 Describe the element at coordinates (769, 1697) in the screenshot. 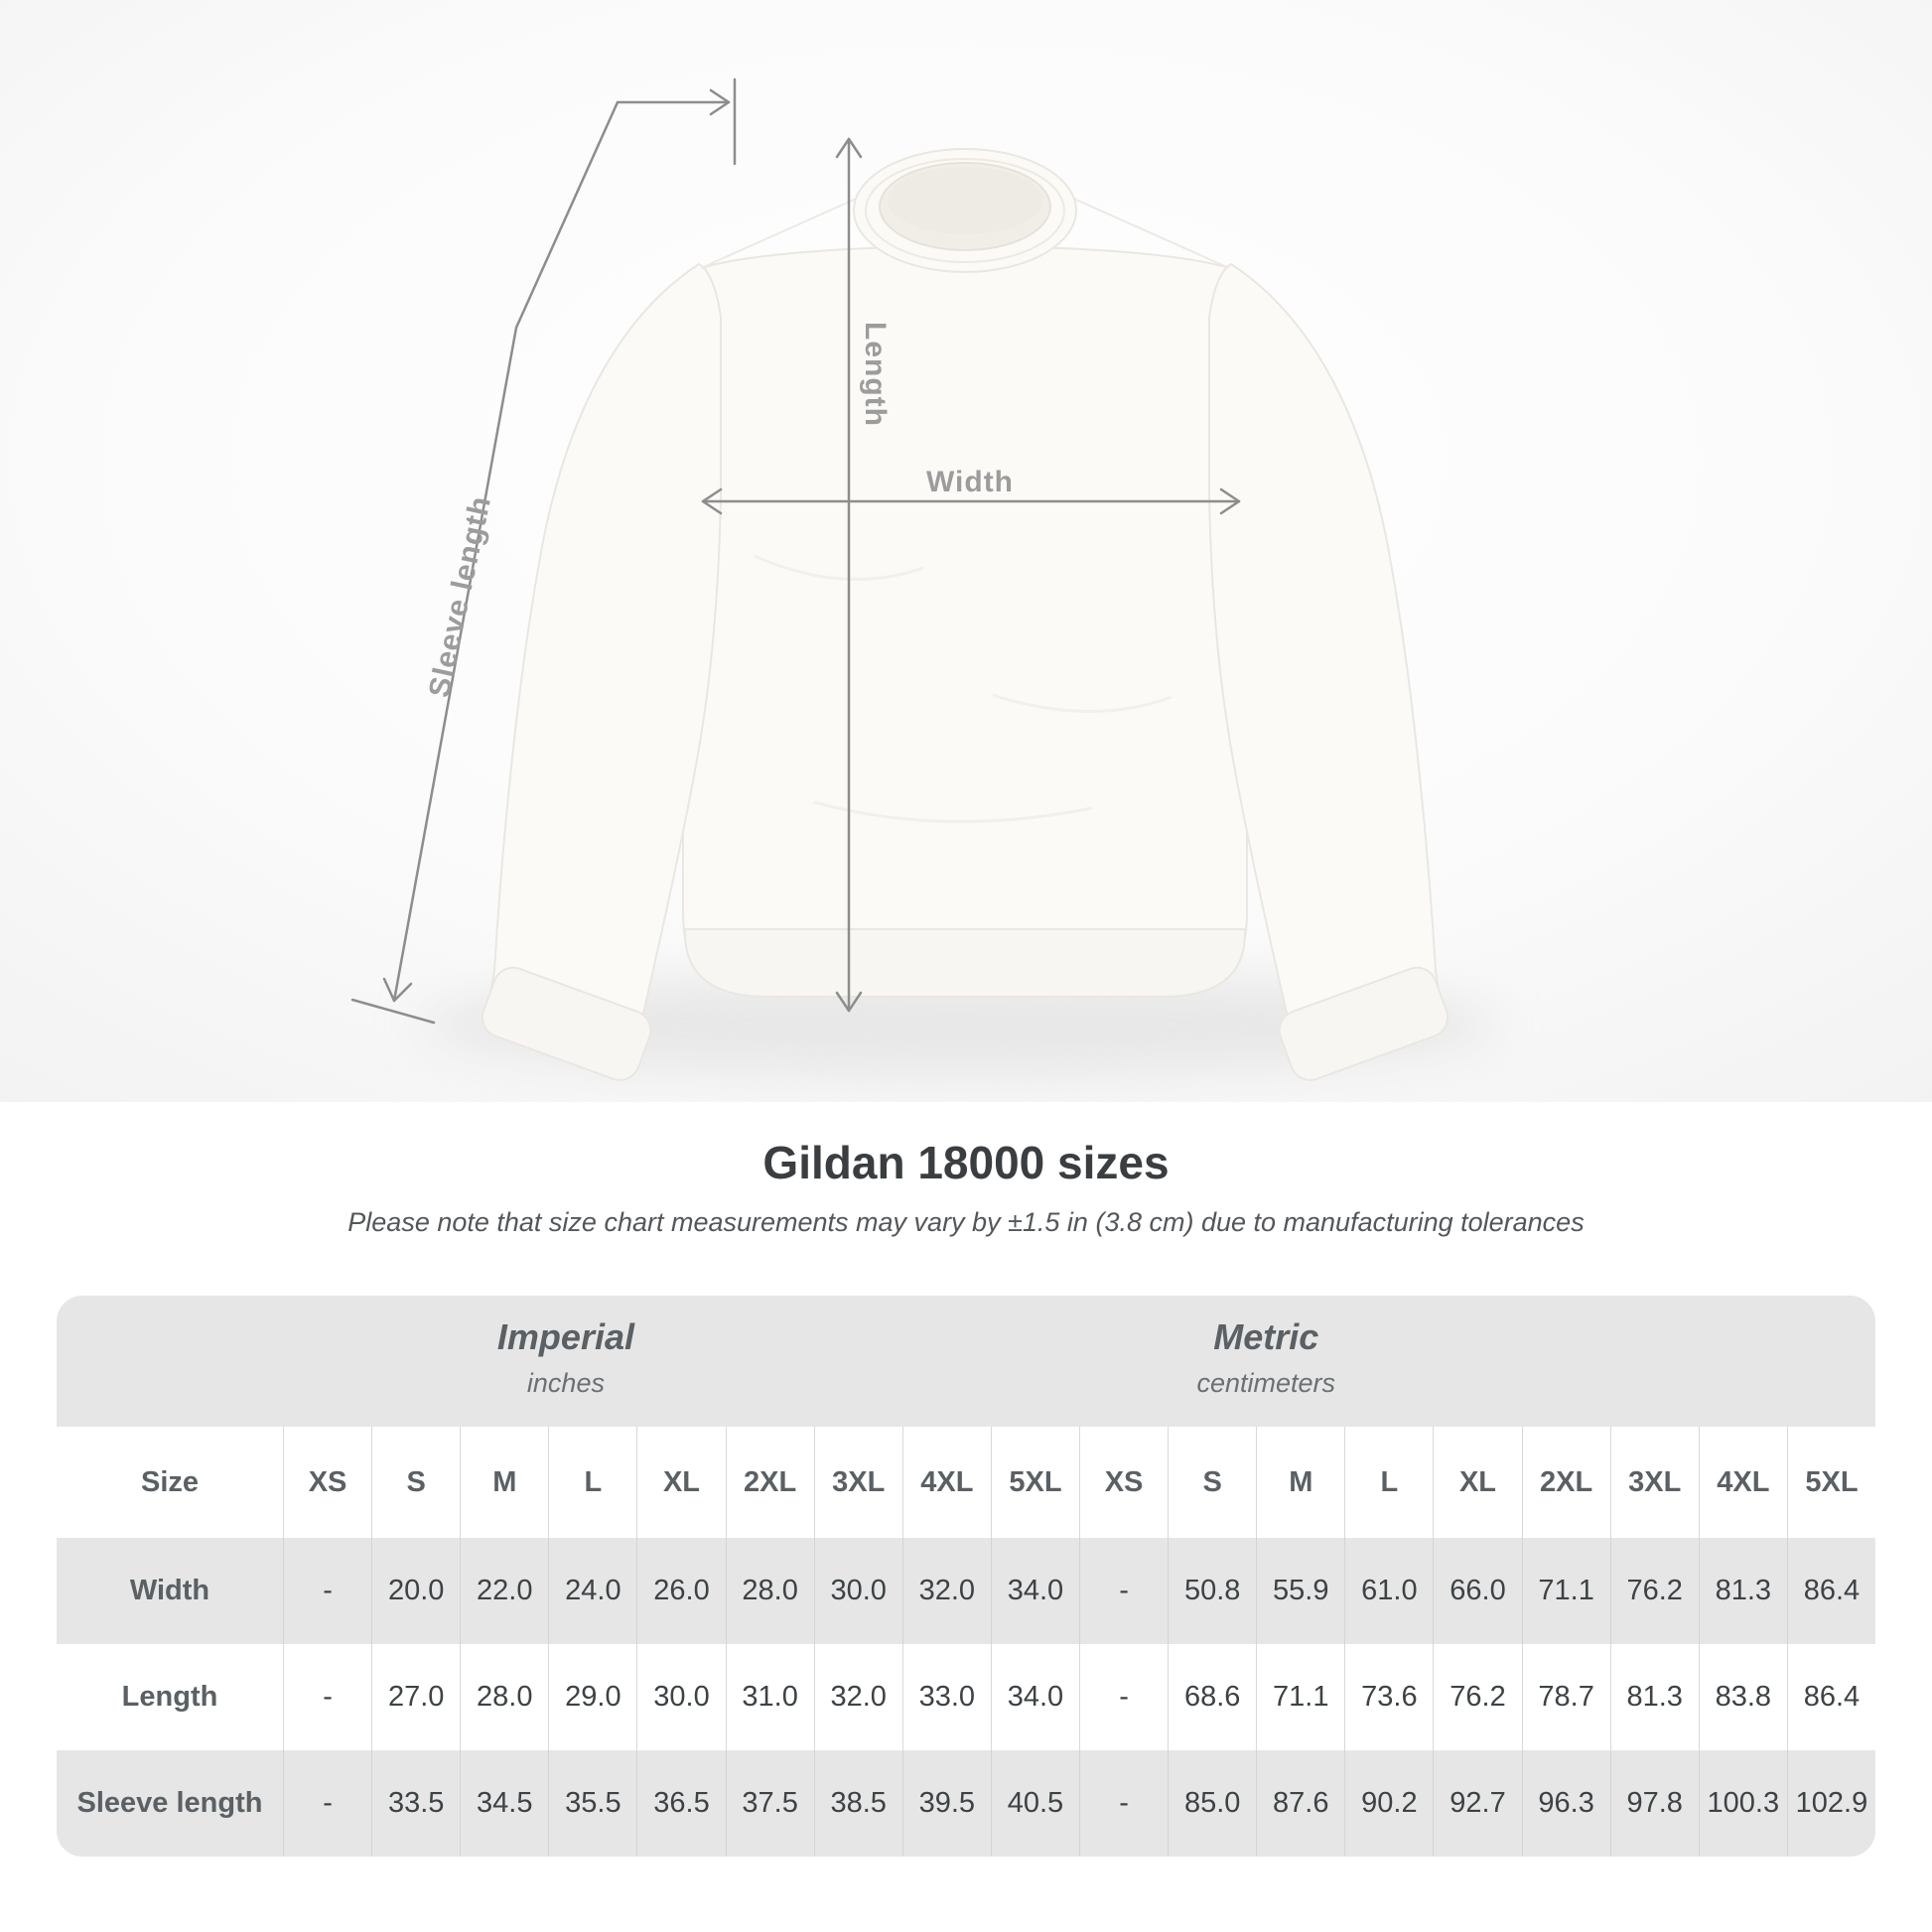

I see `value-cell-imperial: 31.0` at that location.